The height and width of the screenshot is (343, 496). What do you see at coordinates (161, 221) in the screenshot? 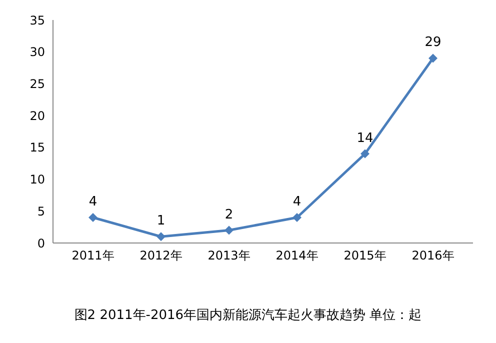
I see `data-label: 1` at bounding box center [161, 221].